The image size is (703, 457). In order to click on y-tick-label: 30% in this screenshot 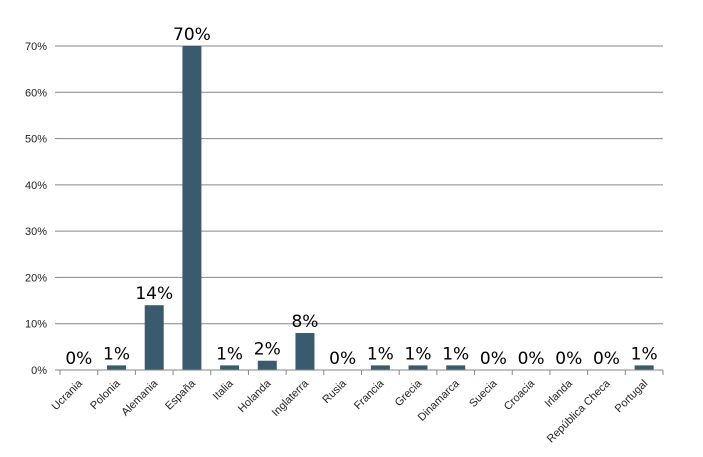, I will do `click(36, 232)`.